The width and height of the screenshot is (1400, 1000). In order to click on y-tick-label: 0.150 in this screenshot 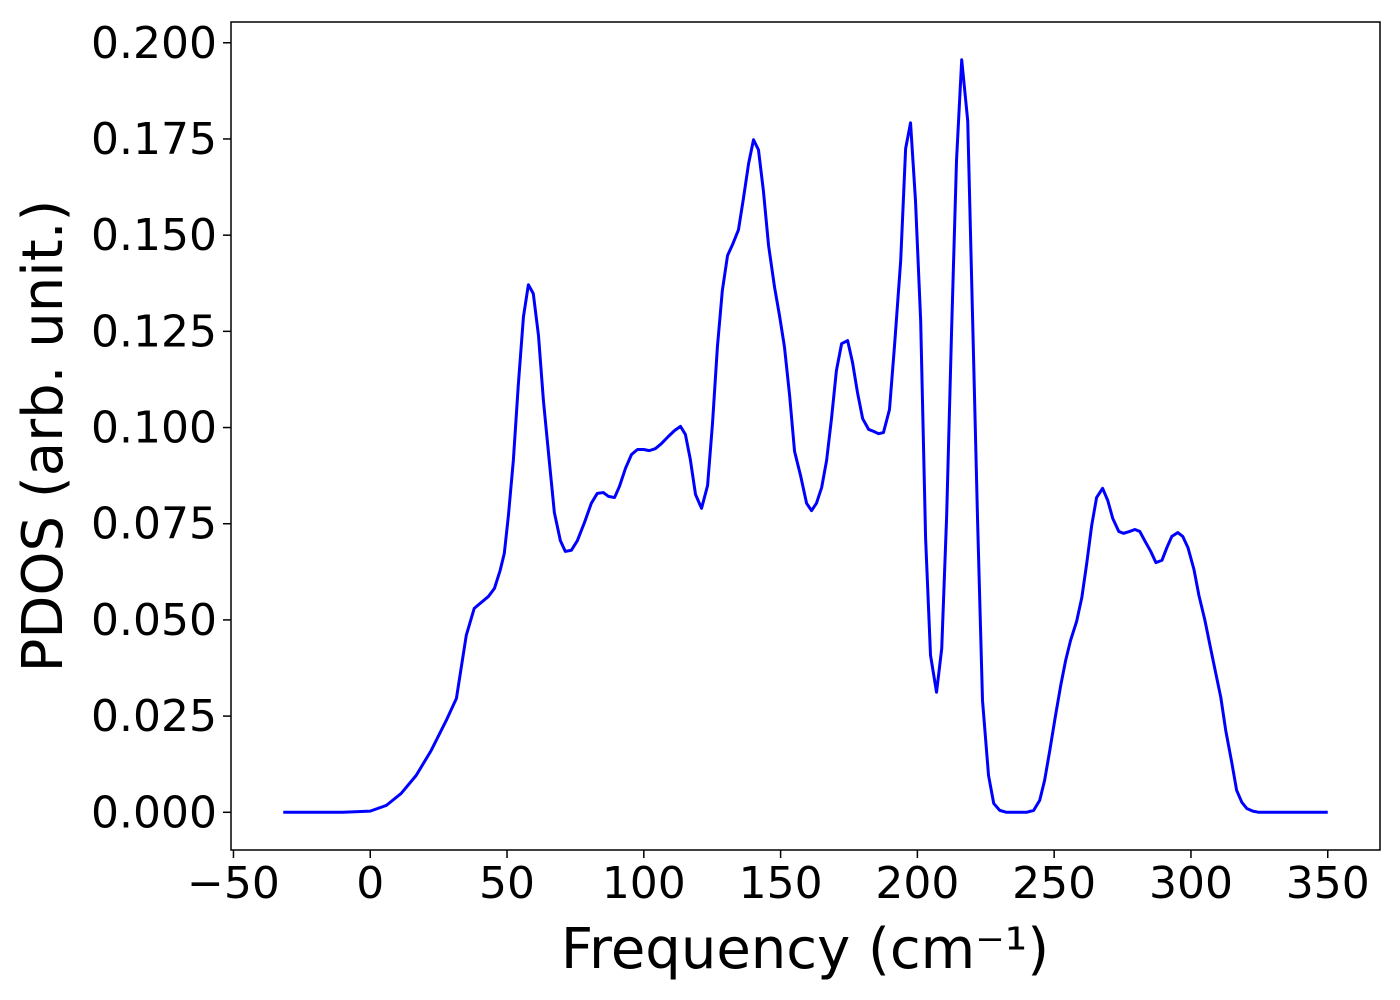, I will do `click(154, 235)`.